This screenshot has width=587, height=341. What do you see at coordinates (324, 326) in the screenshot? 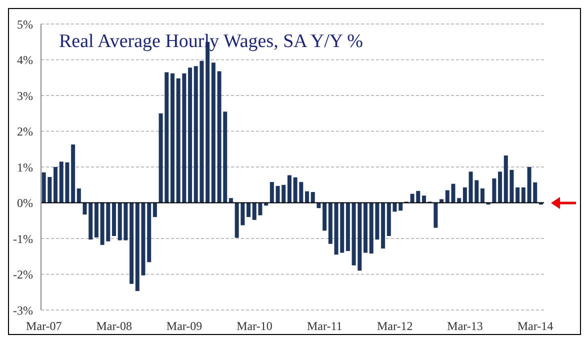
I see `x-tick-label: Mar-11` at bounding box center [324, 326].